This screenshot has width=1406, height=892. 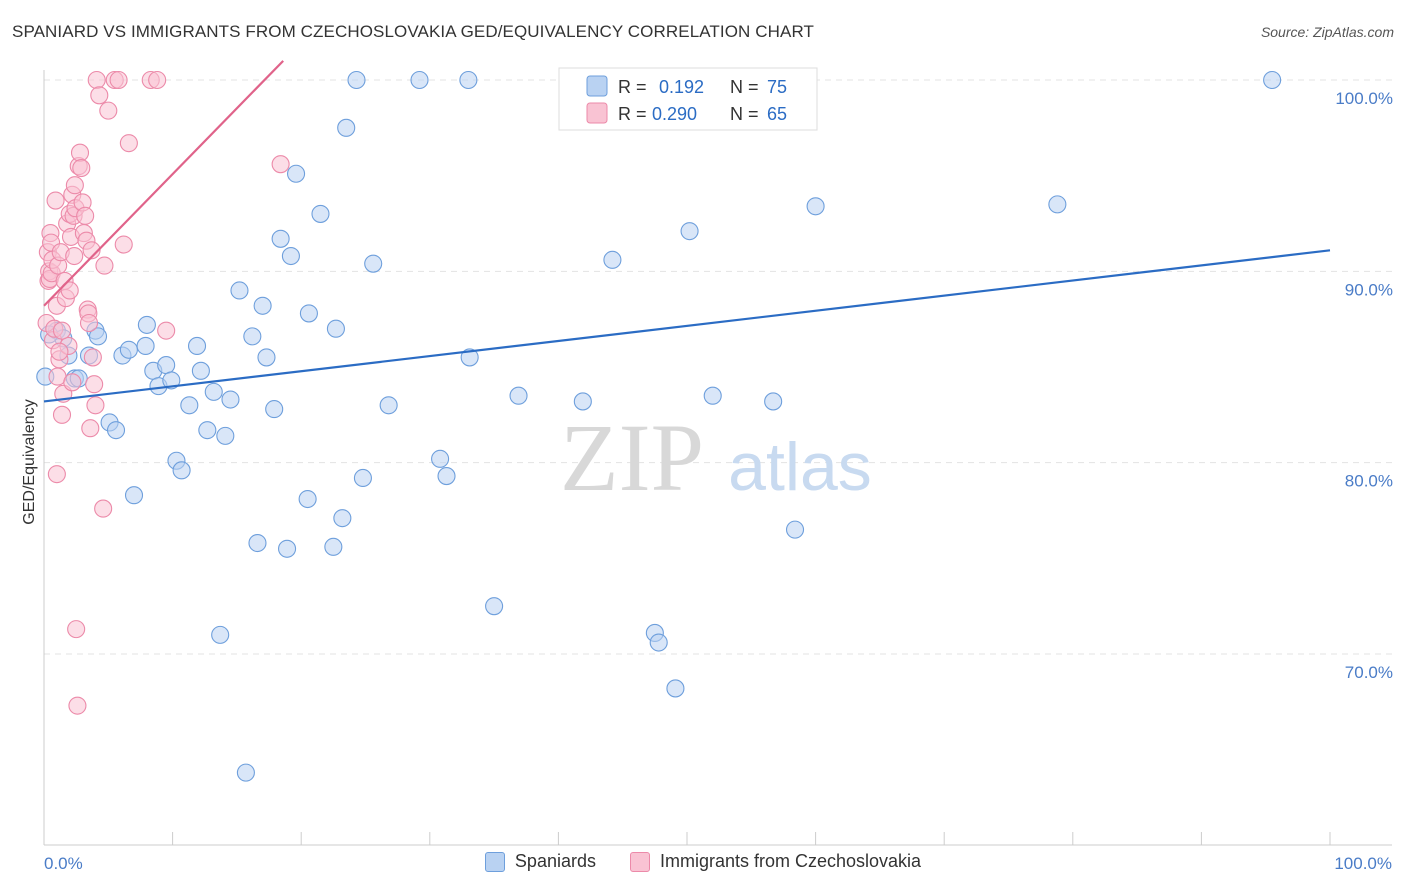 What do you see at coordinates (63, 863) in the screenshot?
I see `x-axis-label-start: 0.0%` at bounding box center [63, 863].